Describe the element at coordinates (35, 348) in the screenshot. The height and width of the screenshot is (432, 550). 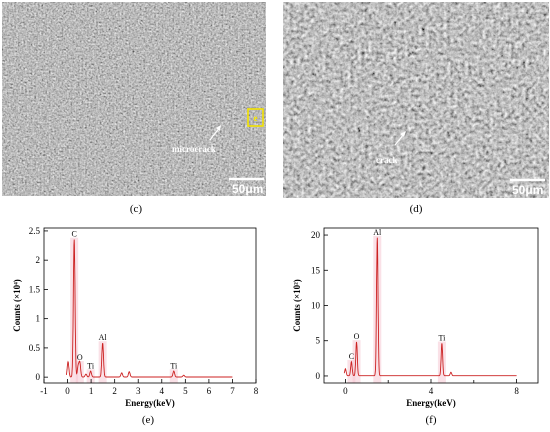
I see `y-tick-label-1: 0.5` at that location.